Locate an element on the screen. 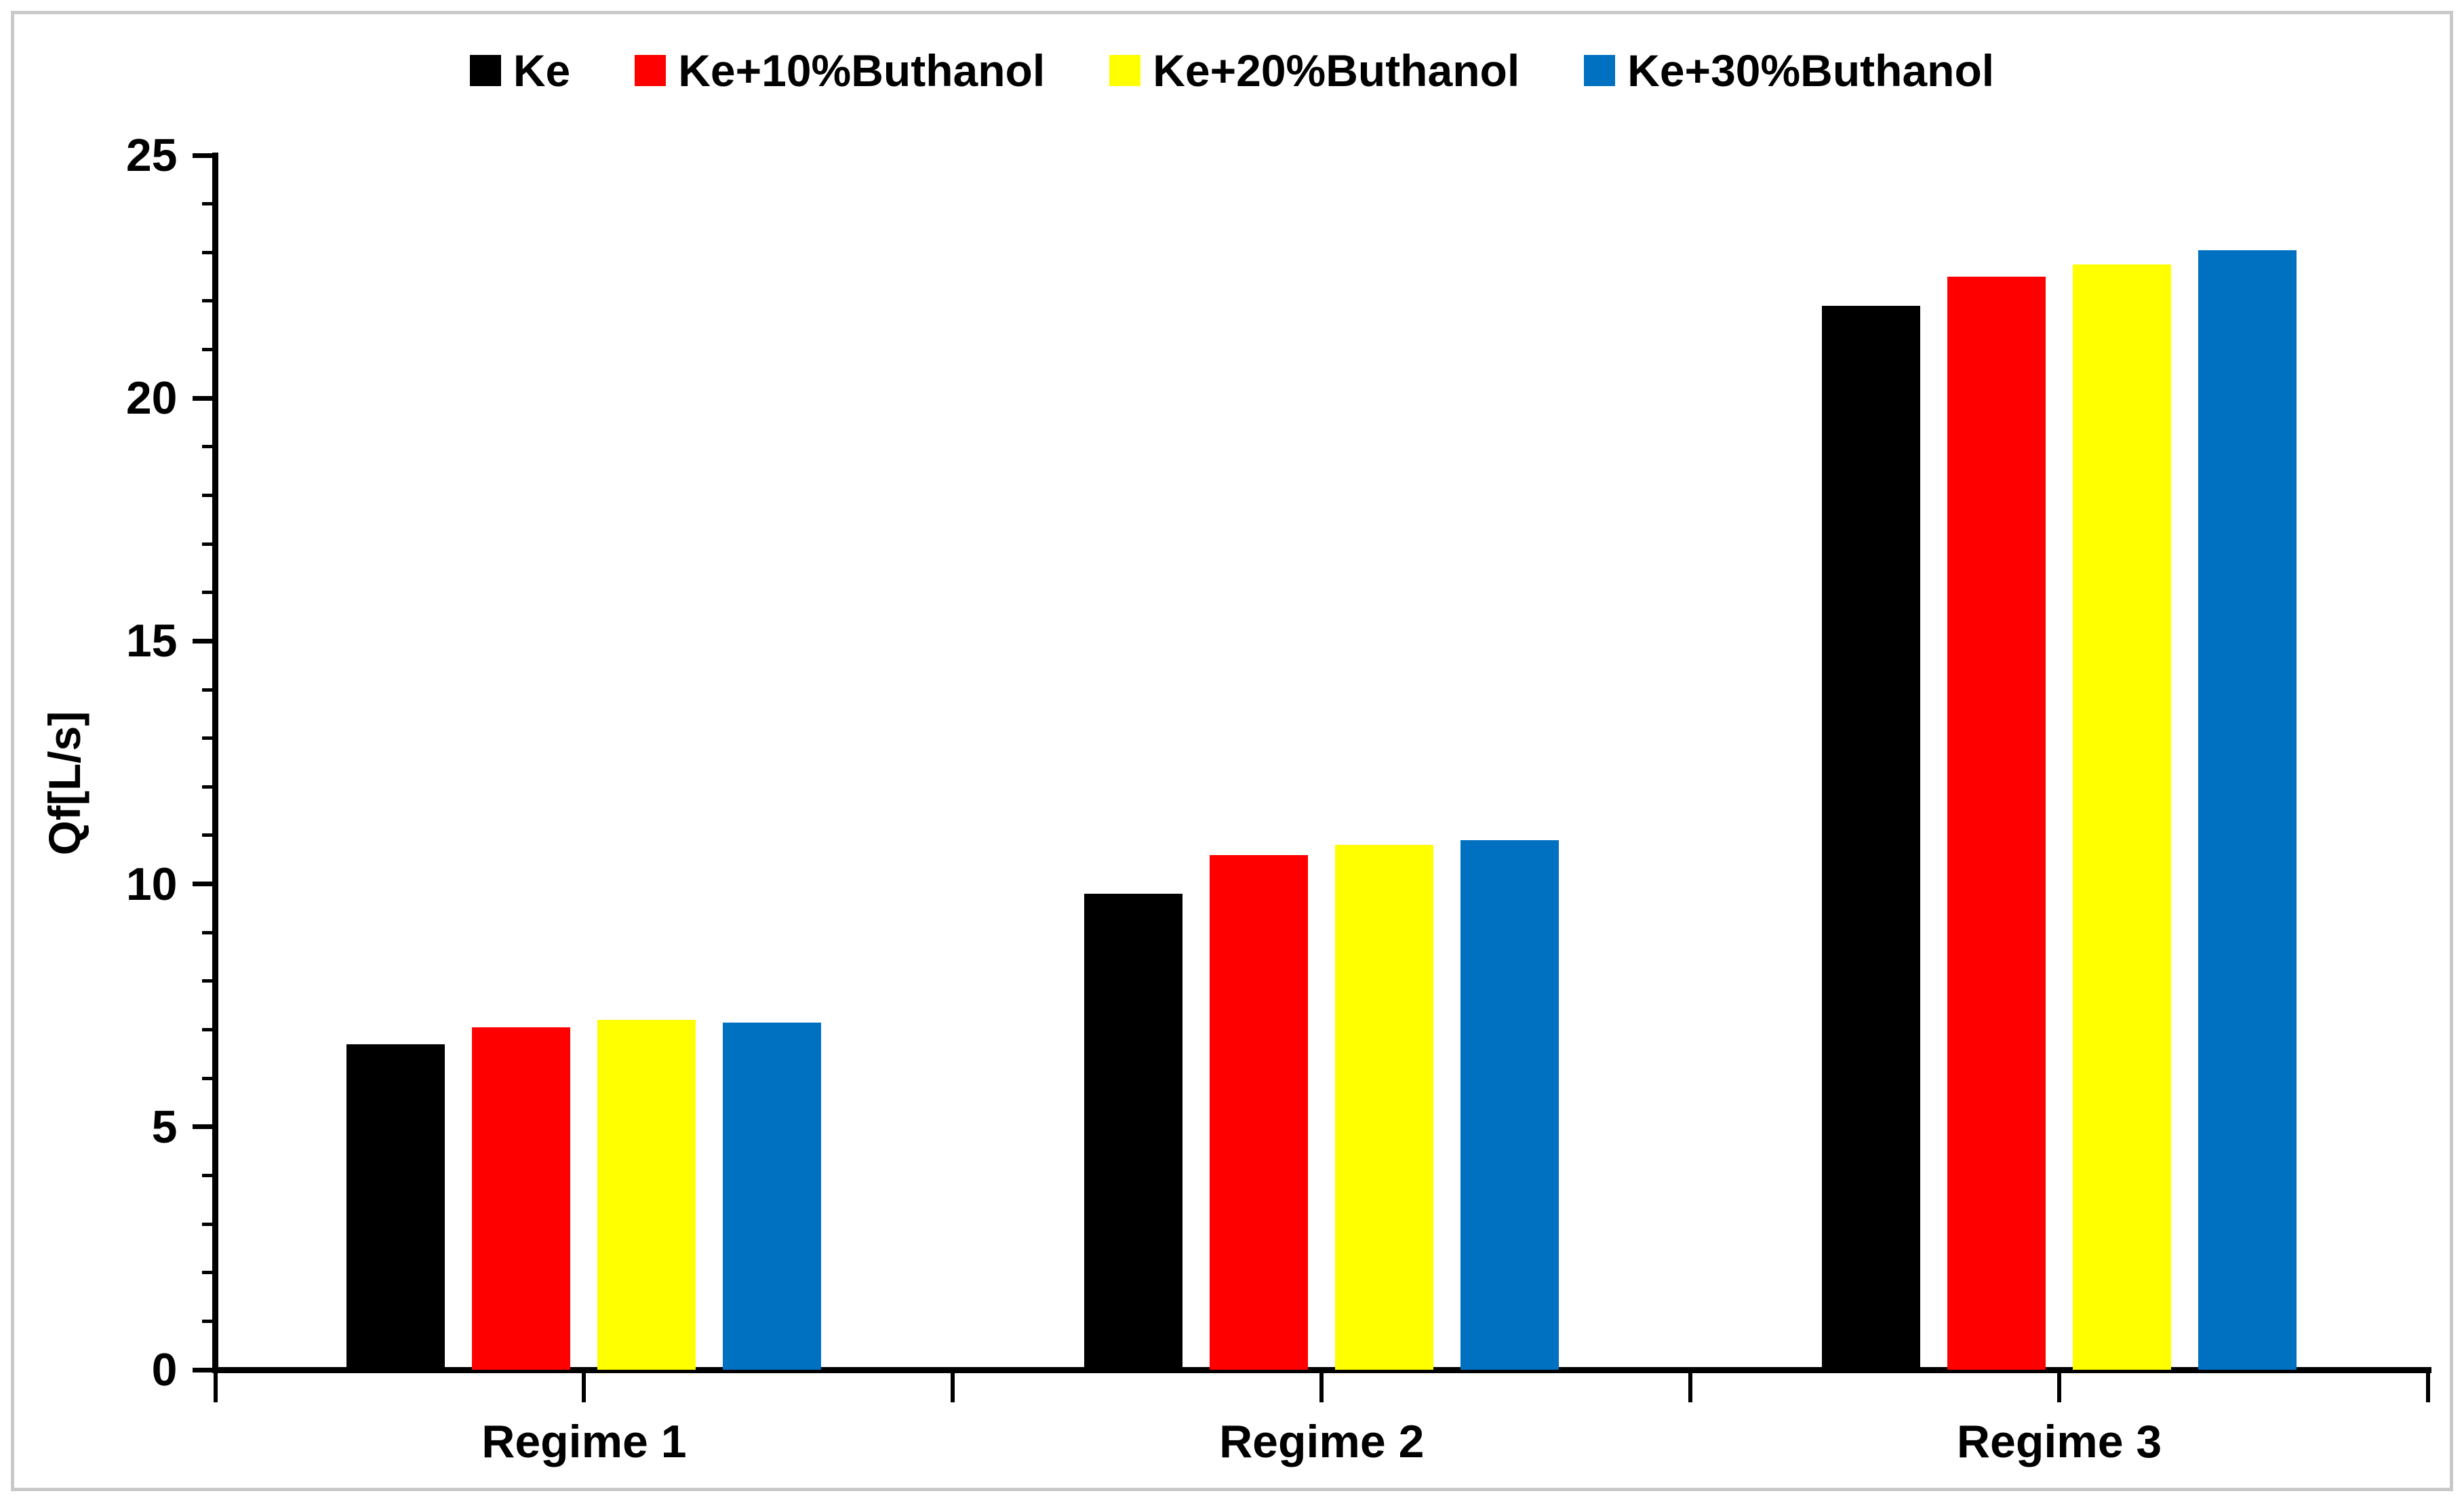  legend-label: Ke+30%Buthanol is located at coordinates (1811, 70).